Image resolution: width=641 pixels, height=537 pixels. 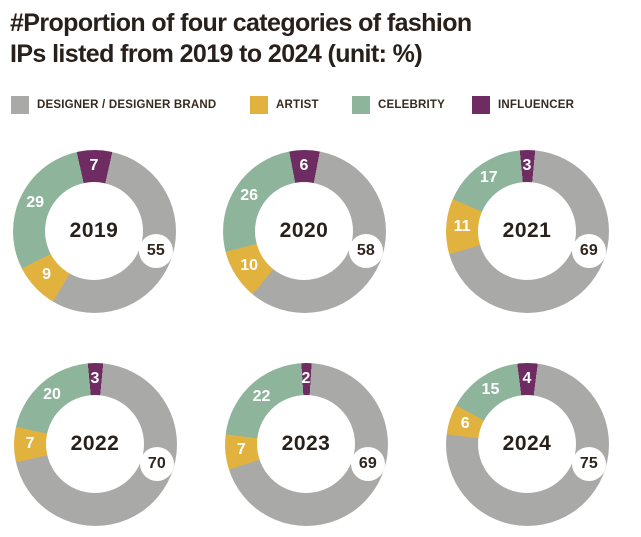 I want to click on slice-value-designer: 55, so click(x=155, y=251).